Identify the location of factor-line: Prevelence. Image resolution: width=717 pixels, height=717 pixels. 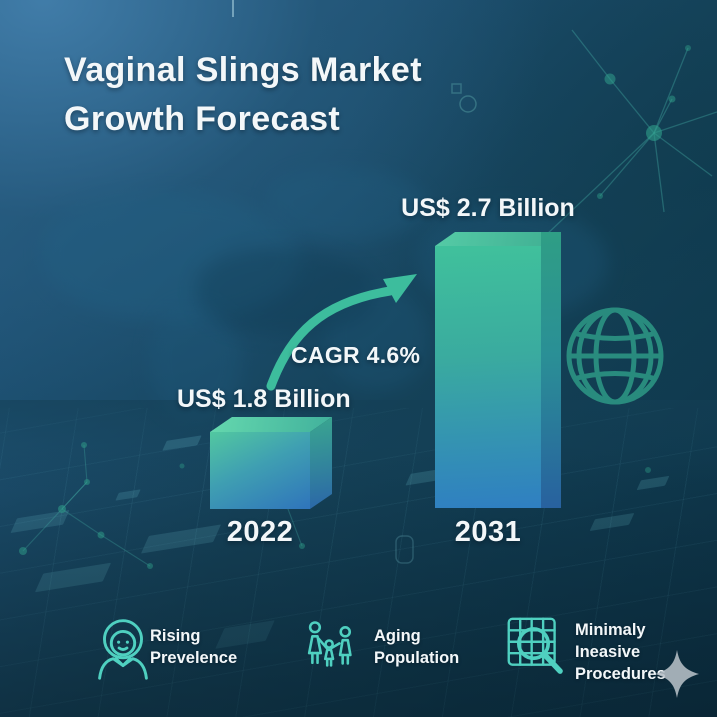
(194, 658).